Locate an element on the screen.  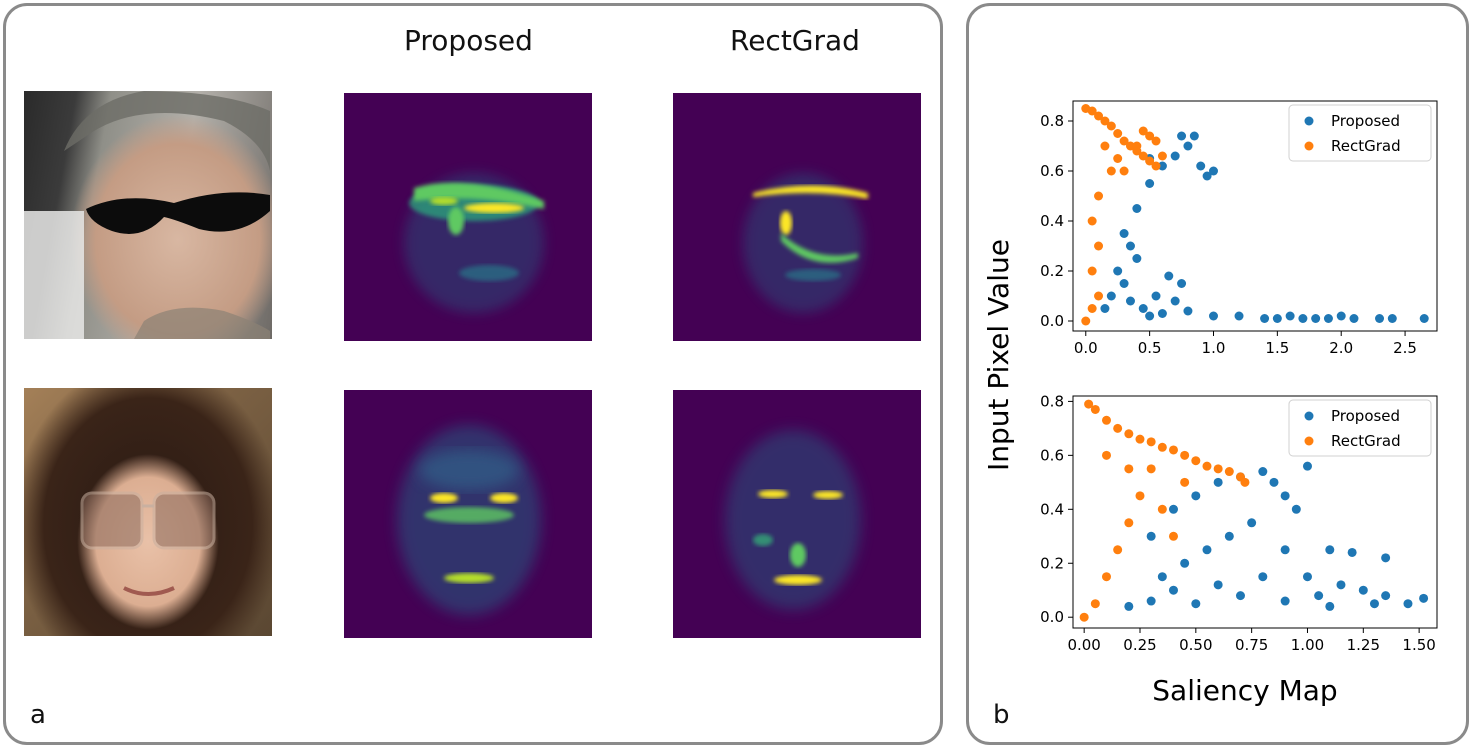
heatmap-proposed-row1 is located at coordinates (468, 217).